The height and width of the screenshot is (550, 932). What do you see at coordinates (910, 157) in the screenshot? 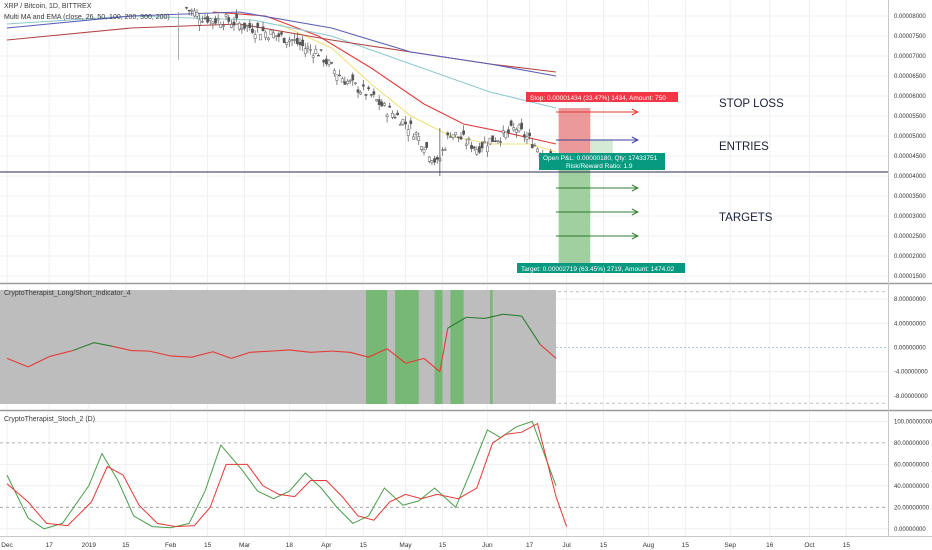
I see `y-tick-label: 0.00004500` at bounding box center [910, 157].